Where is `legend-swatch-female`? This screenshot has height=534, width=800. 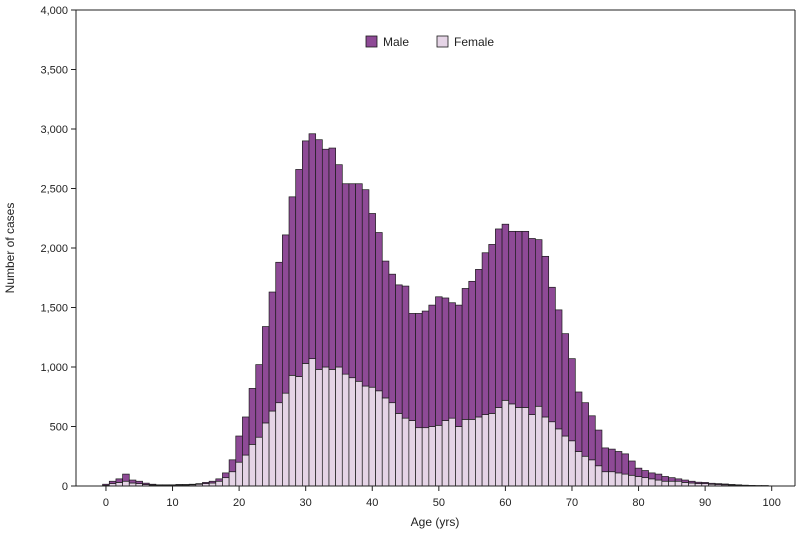
legend-swatch-female is located at coordinates (442, 41).